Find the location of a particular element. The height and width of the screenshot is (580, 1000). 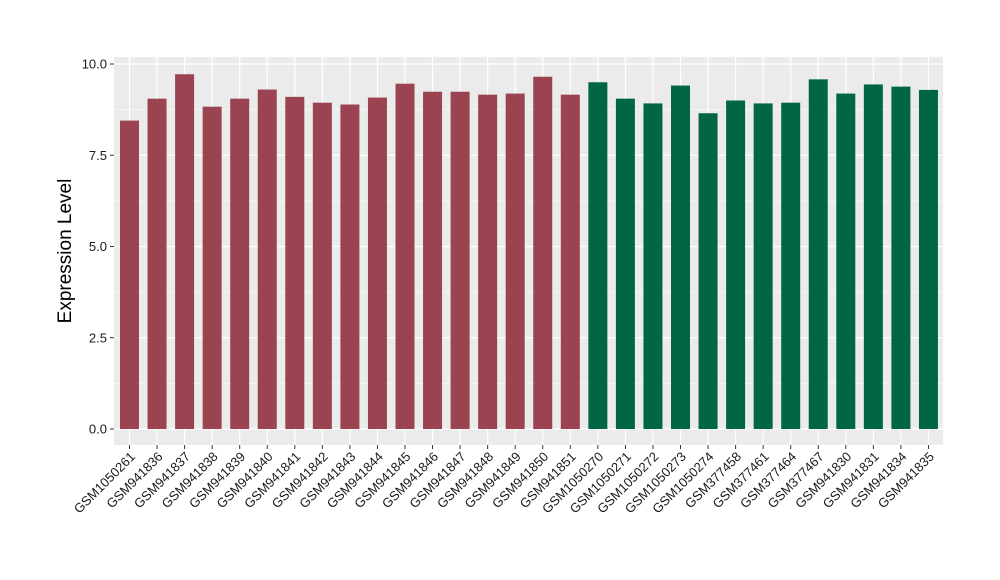

bar-GSM941842 is located at coordinates (322, 265).